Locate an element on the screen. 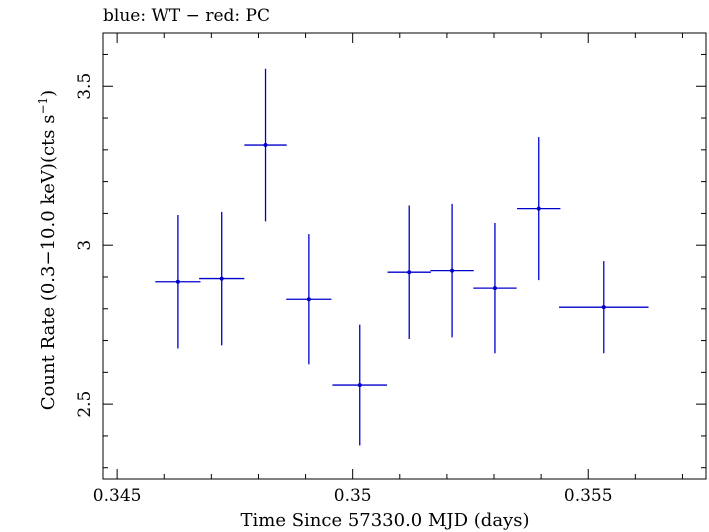  y-tick-label: 2.5 is located at coordinates (85, 404).